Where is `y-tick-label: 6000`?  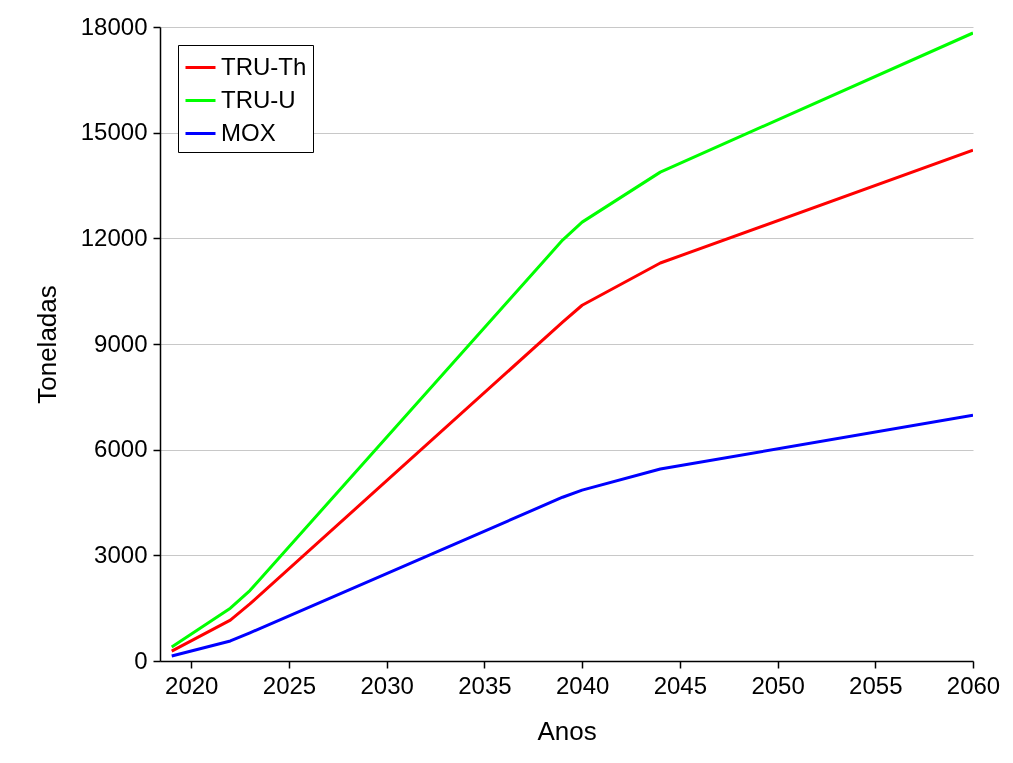
y-tick-label: 6000 is located at coordinates (121, 449).